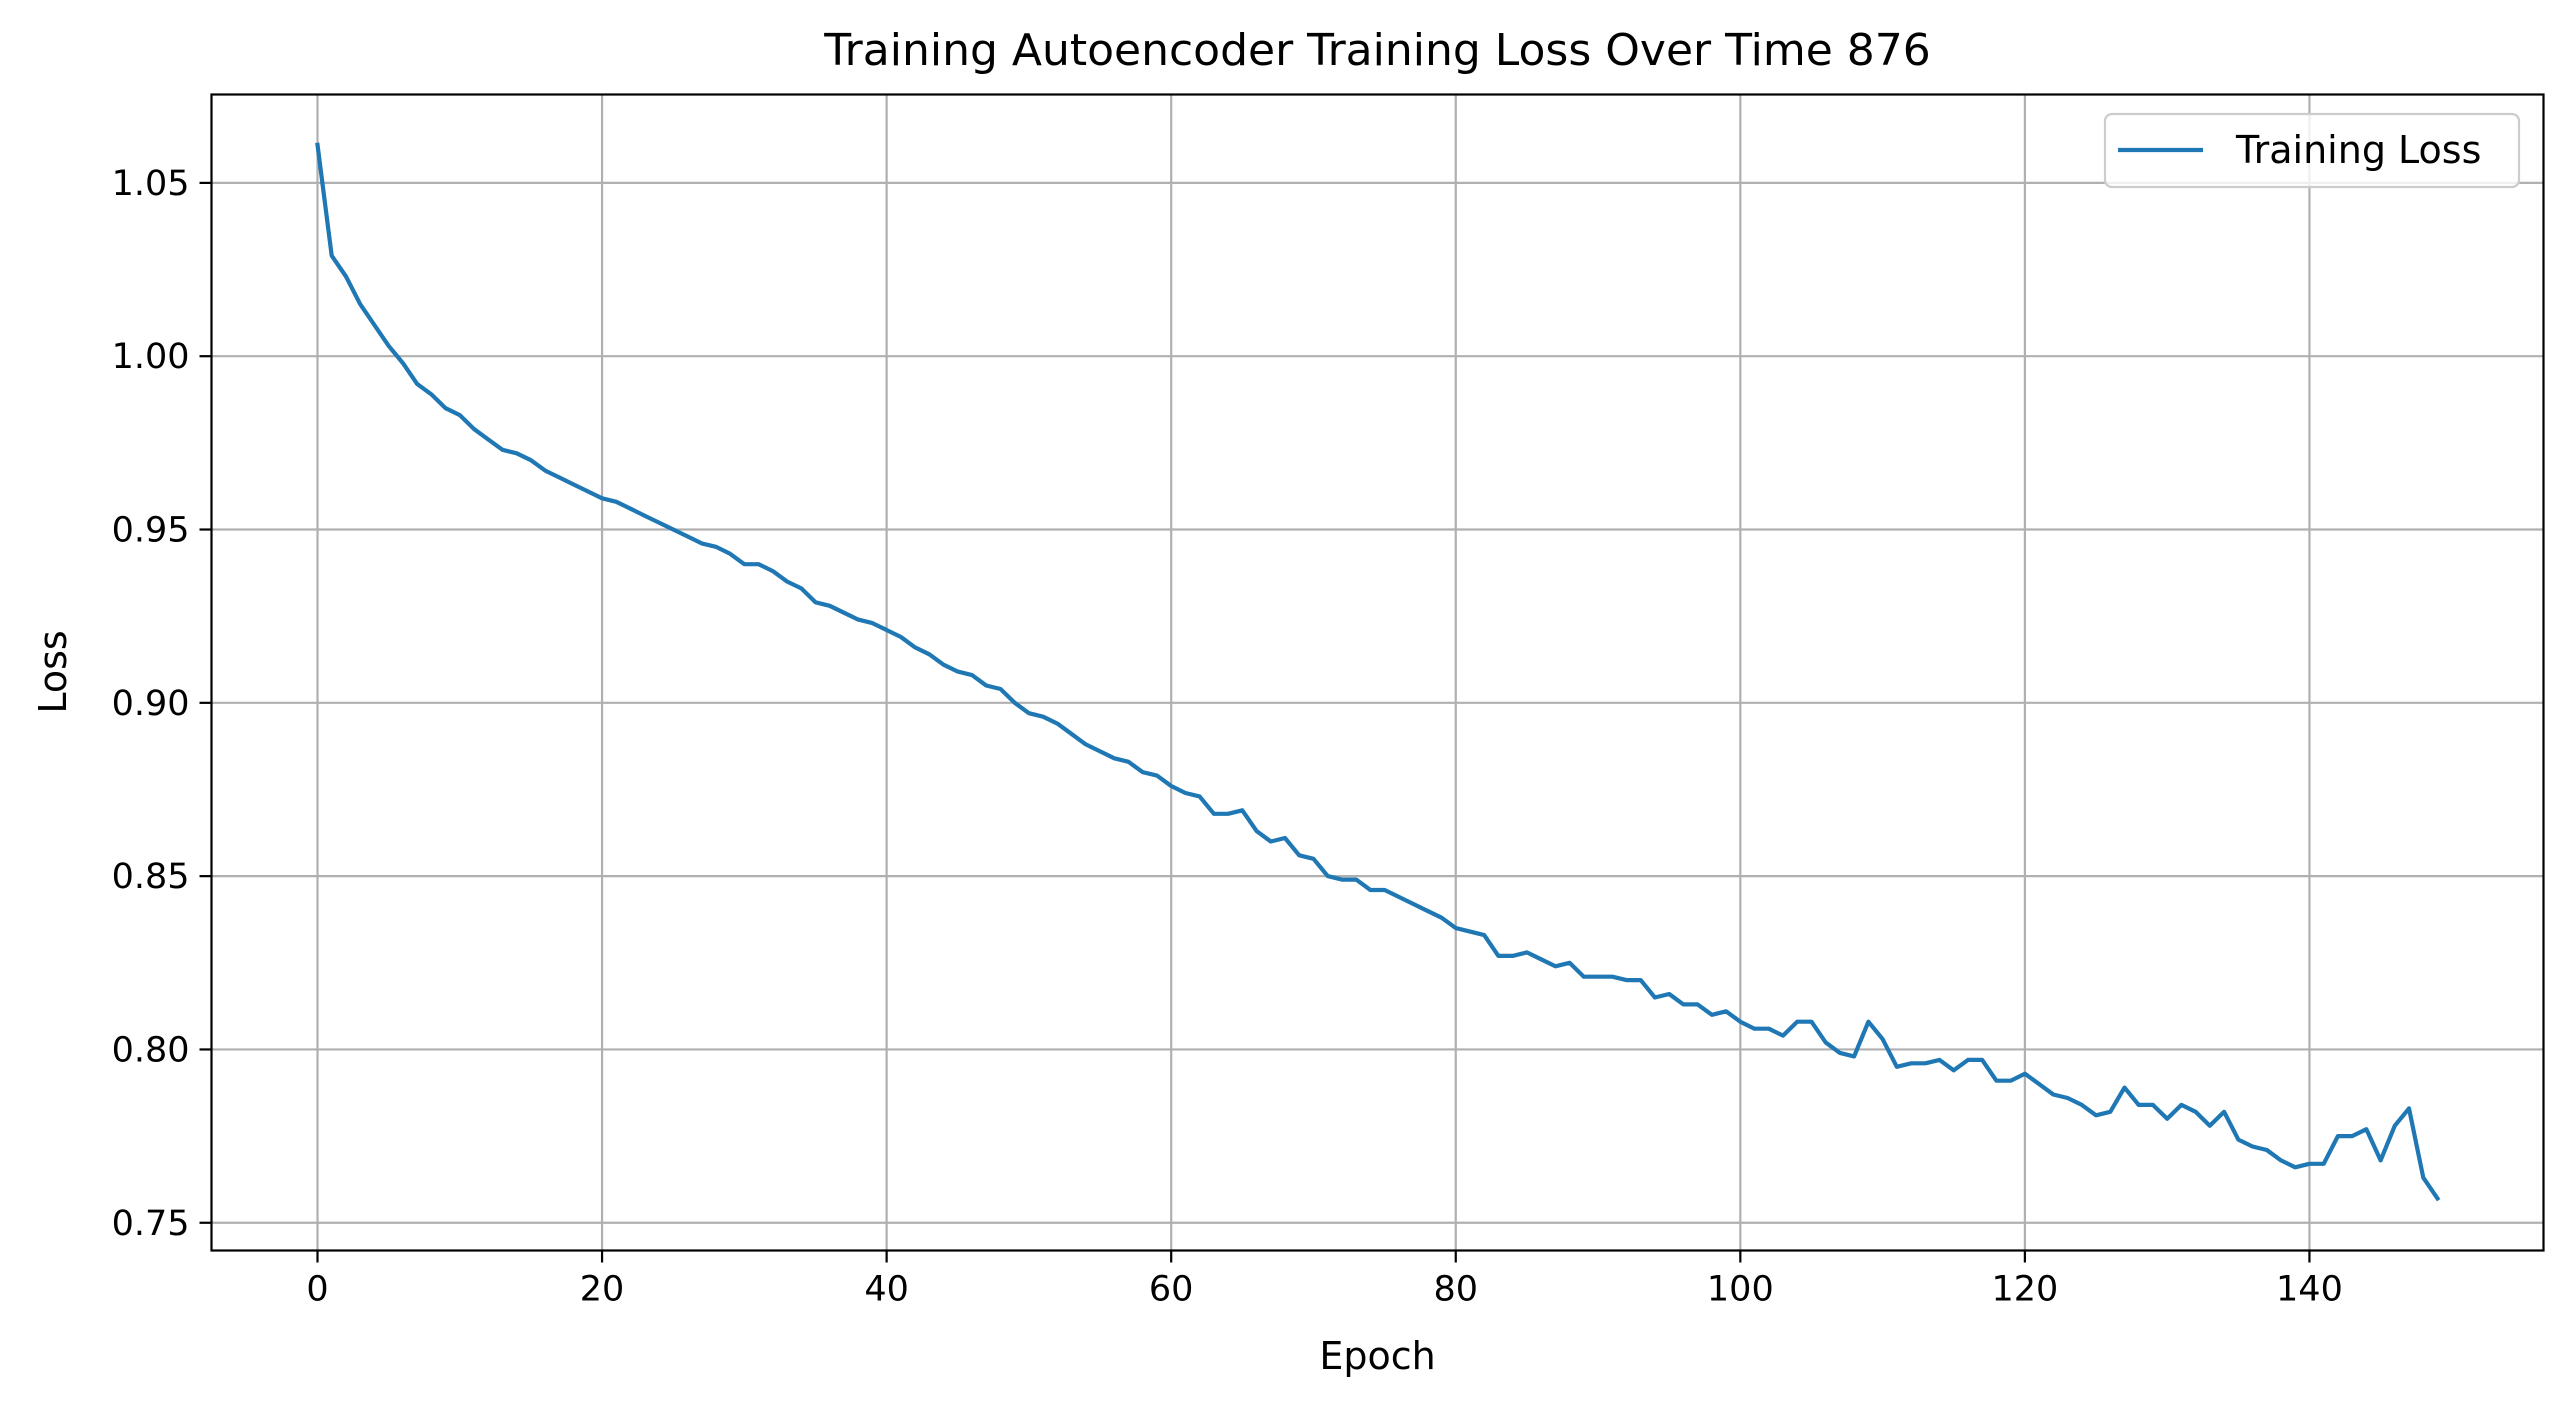  Describe the element at coordinates (1740, 1290) in the screenshot. I see `x-tick-label: 100` at that location.